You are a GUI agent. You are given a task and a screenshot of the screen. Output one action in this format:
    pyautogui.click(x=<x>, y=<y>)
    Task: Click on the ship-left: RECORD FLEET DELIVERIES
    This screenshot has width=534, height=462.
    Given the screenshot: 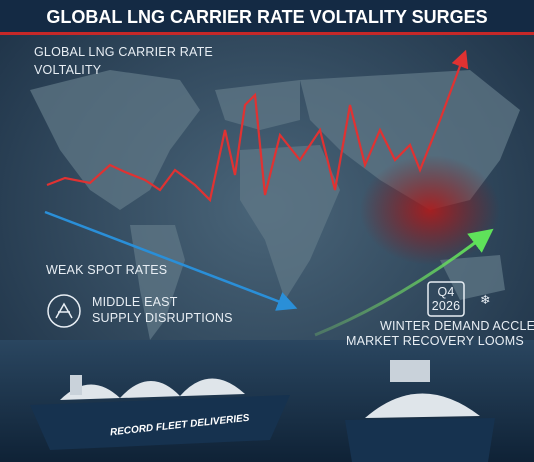 What is the action you would take?
    pyautogui.click(x=160, y=412)
    